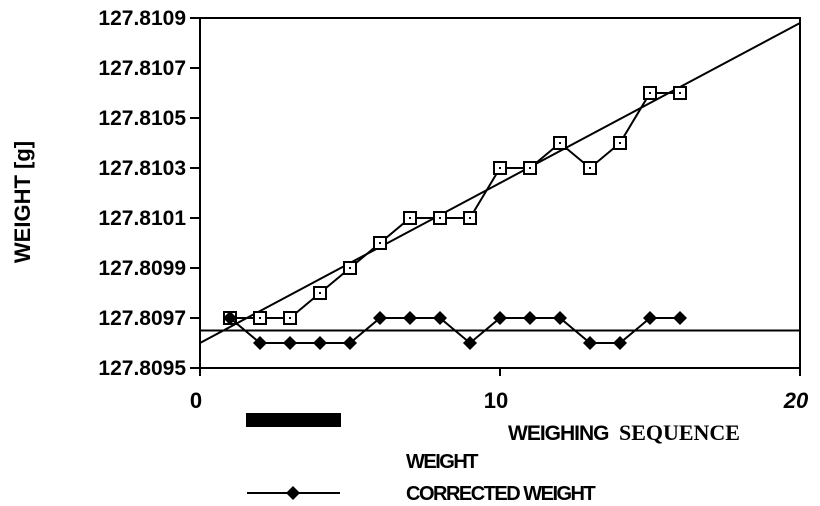  I want to click on x-axis-label-part1: WEIGHING, so click(558, 433).